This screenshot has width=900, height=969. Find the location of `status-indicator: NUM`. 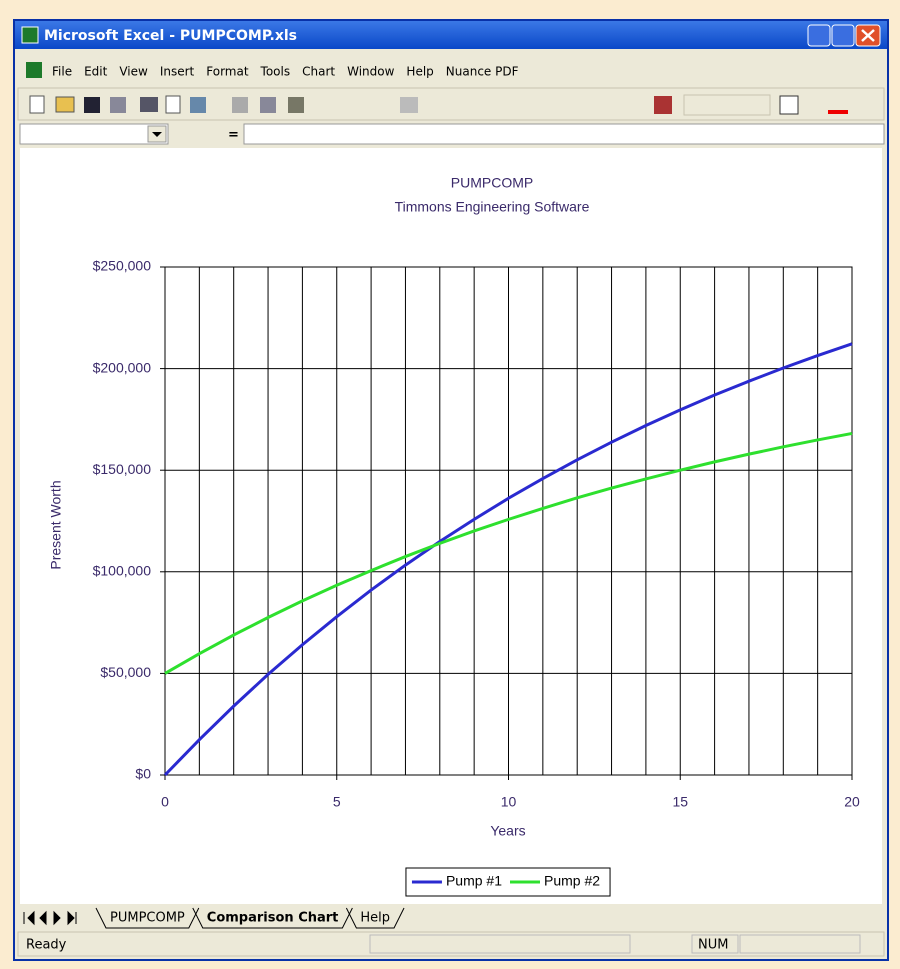

status-indicator: NUM is located at coordinates (713, 945).